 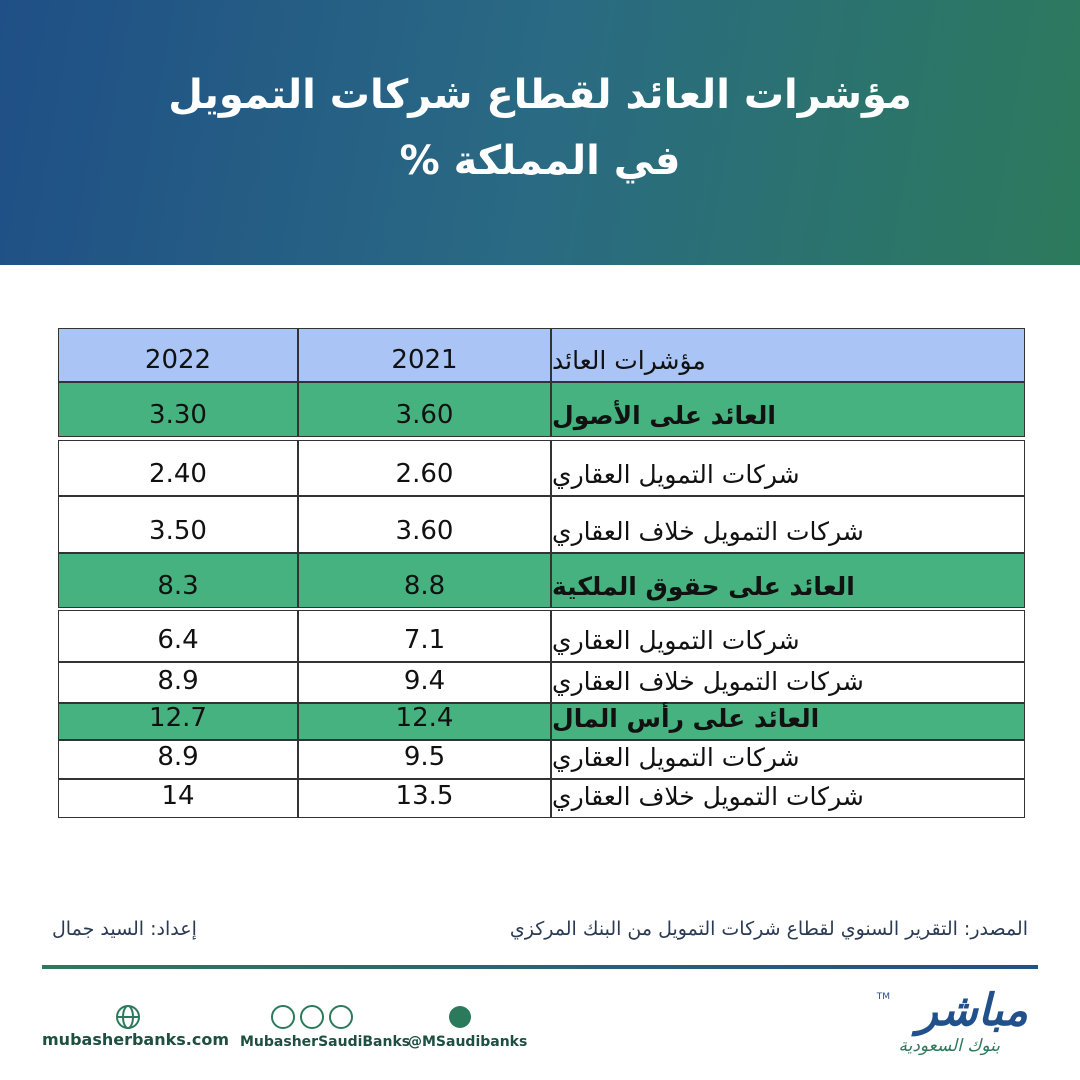 I want to click on cell-value: 2.60, so click(x=424, y=468).